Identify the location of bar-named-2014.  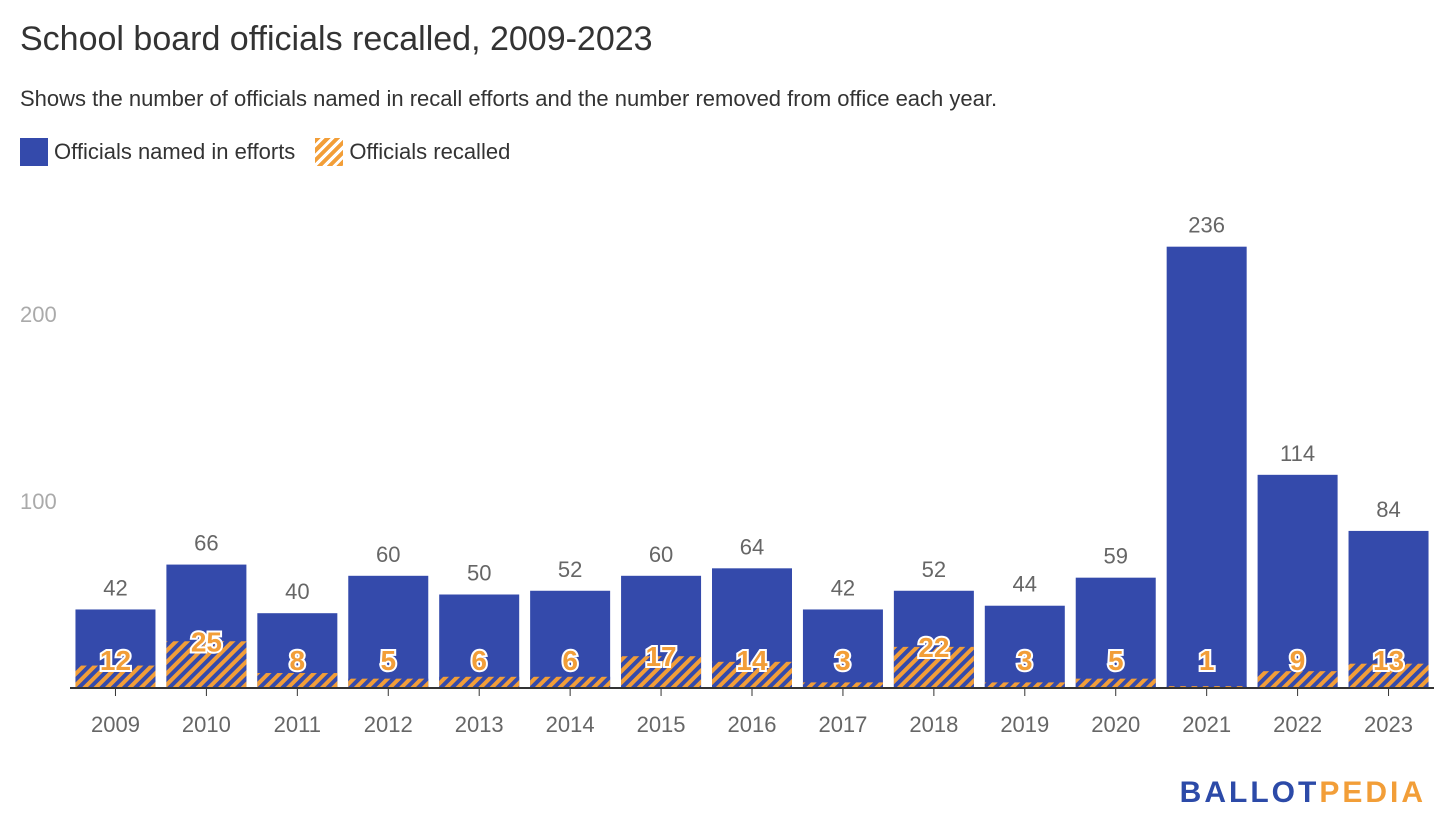
(570, 639).